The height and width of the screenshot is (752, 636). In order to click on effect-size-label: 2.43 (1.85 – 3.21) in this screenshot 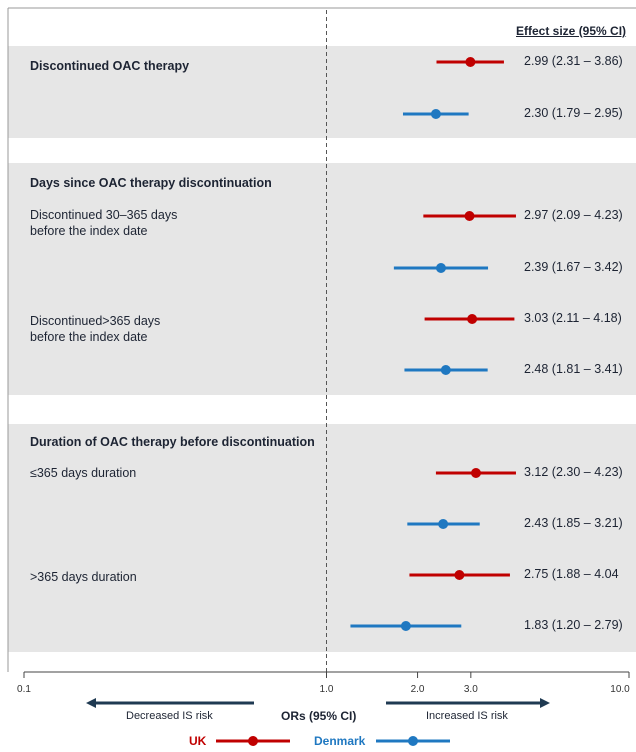, I will do `click(573, 523)`.